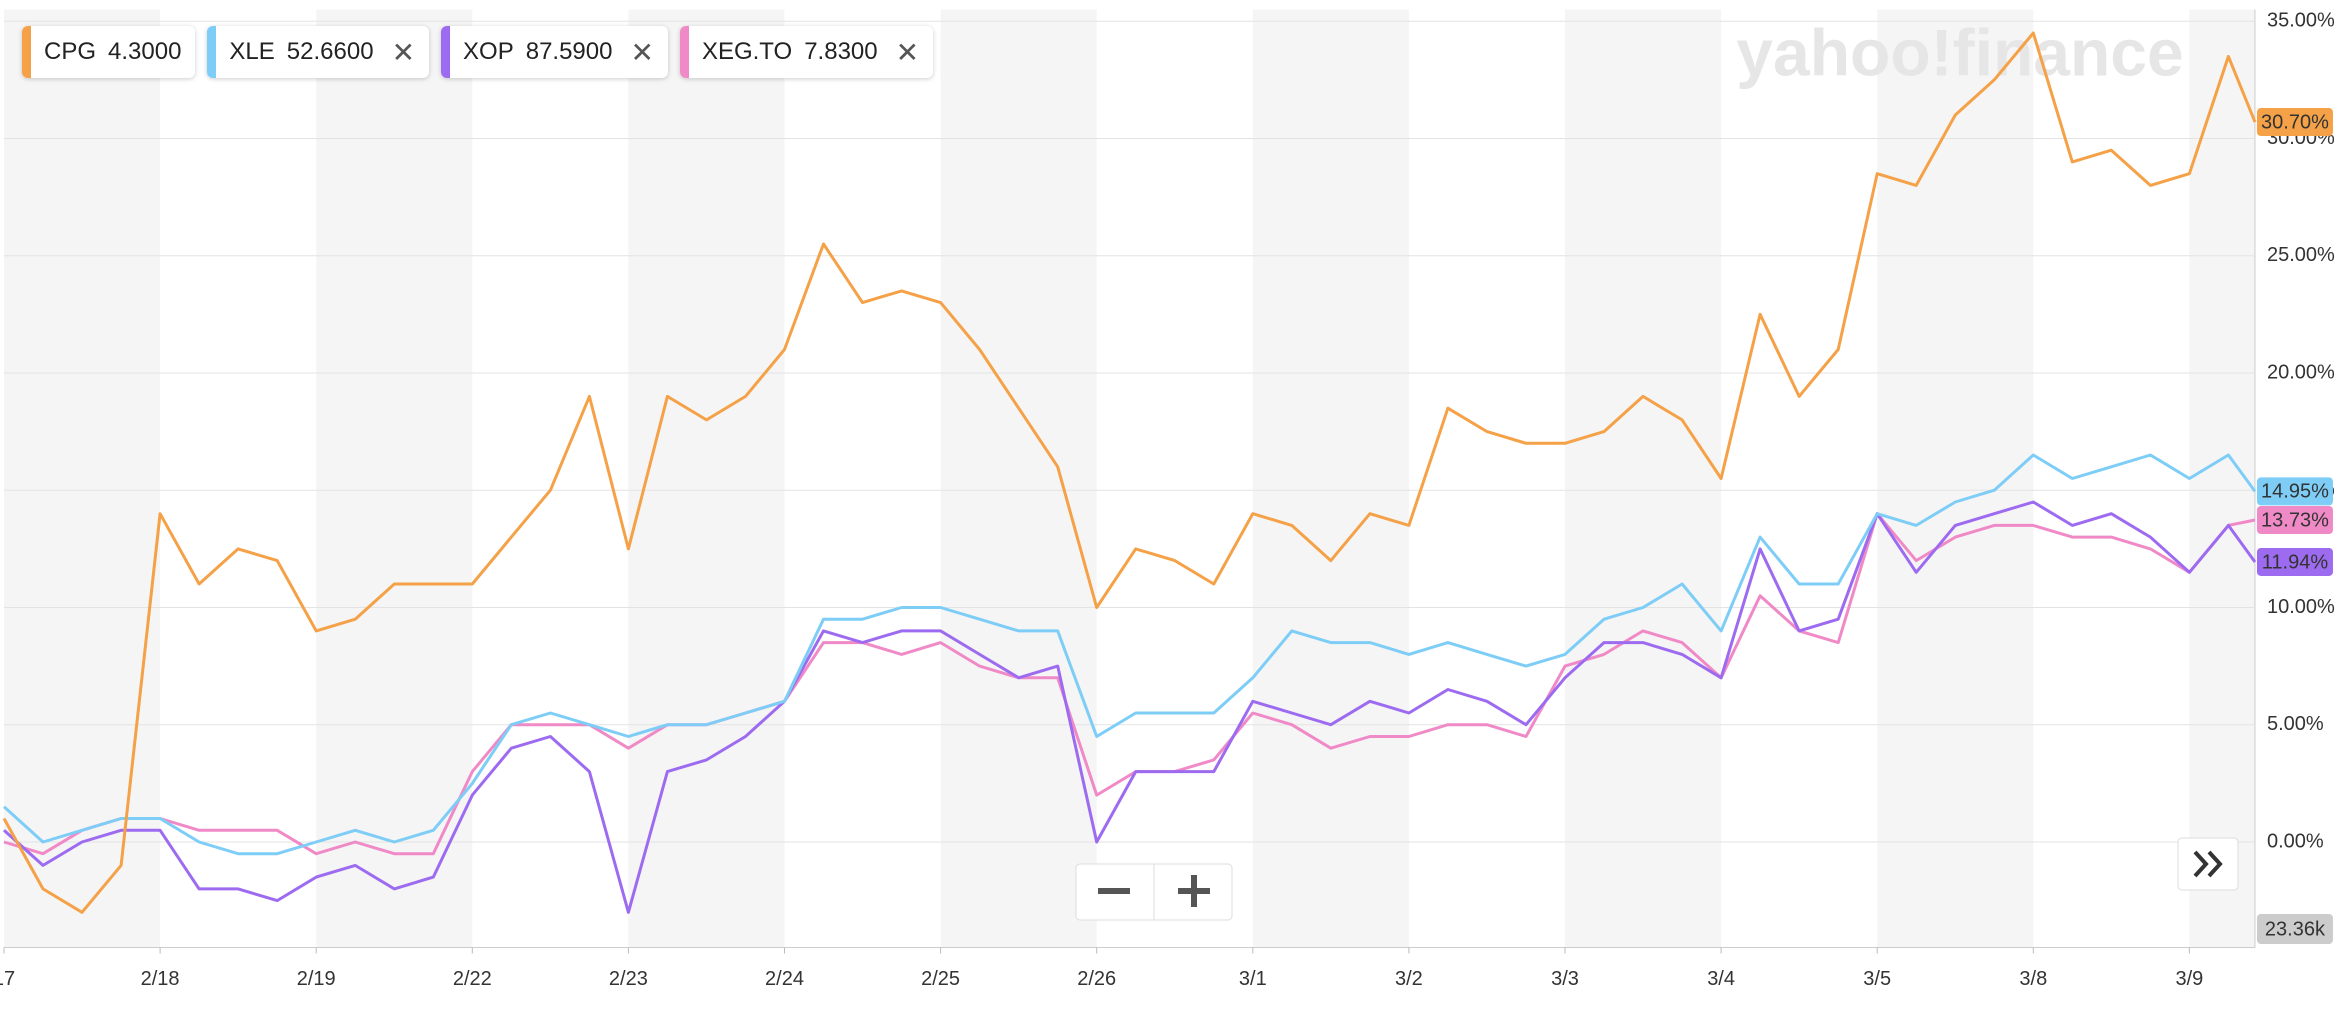 The width and height of the screenshot is (2344, 1011). What do you see at coordinates (1114, 891) in the screenshot?
I see `zoom-out` at bounding box center [1114, 891].